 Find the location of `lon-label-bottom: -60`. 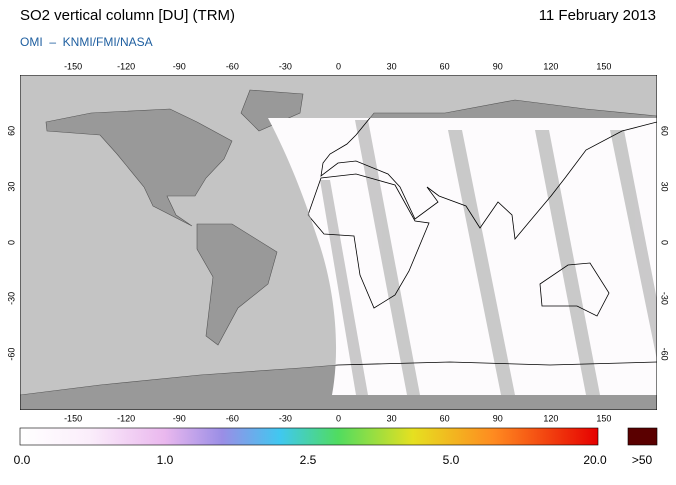

lon-label-bottom: -60 is located at coordinates (232, 418).